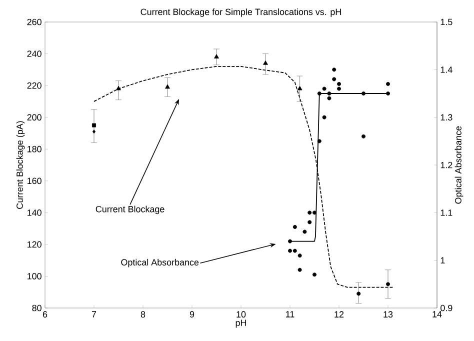  What do you see at coordinates (446, 117) in the screenshot?
I see `y2-tick-label: 1.3` at bounding box center [446, 117].